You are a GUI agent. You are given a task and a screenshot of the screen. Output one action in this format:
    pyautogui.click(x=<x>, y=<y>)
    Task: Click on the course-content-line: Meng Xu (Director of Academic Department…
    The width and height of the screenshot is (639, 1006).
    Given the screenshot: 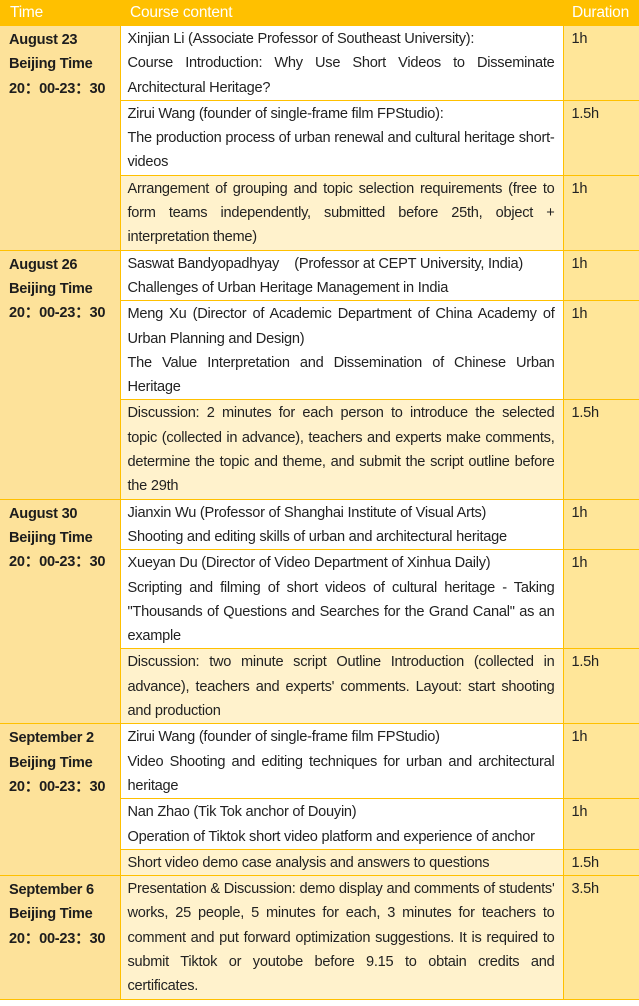 What is the action you would take?
    pyautogui.click(x=341, y=326)
    